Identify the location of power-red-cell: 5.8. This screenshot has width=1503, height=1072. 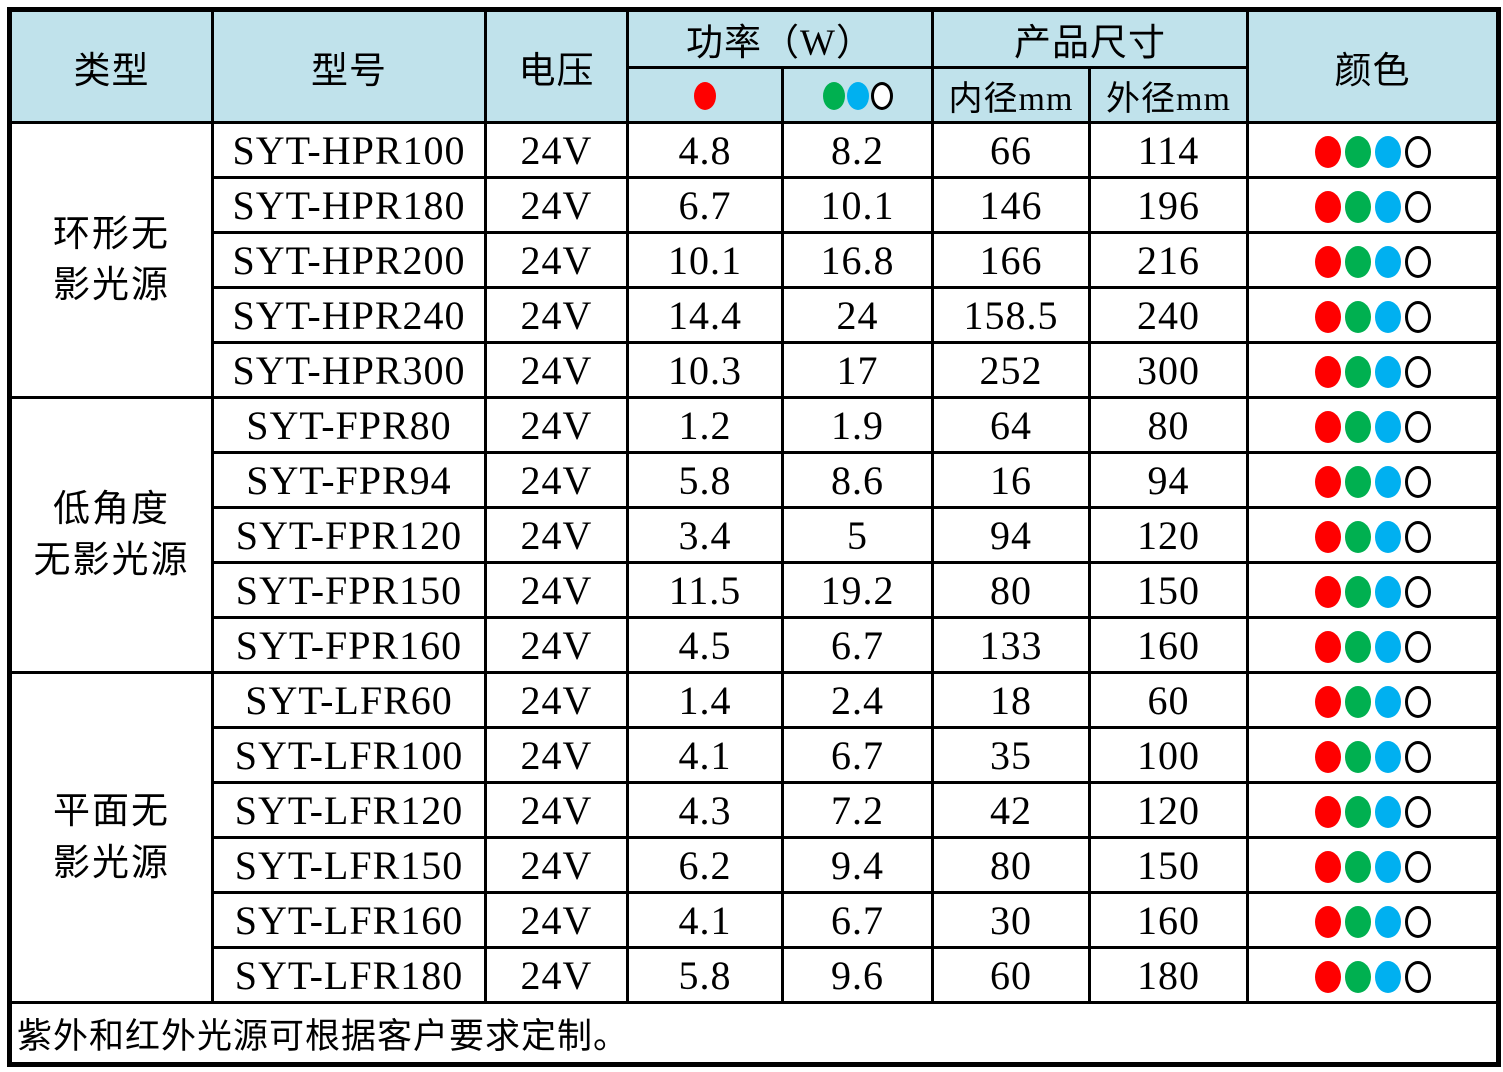
(705, 975).